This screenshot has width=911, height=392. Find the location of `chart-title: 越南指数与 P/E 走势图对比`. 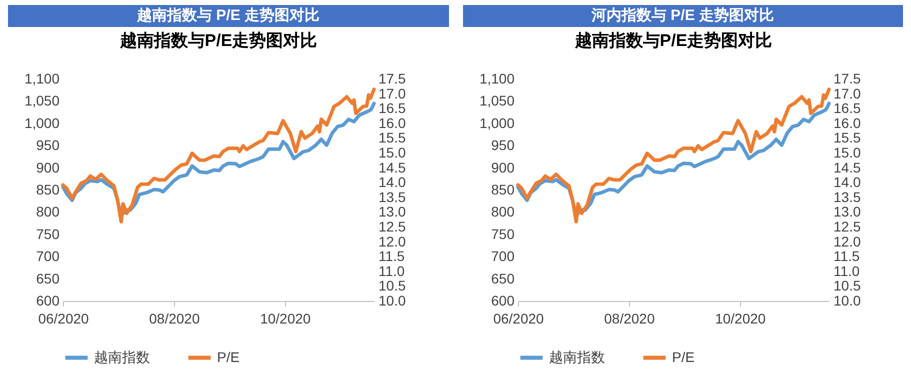

chart-title: 越南指数与 P/E 走势图对比 is located at coordinates (228, 16).